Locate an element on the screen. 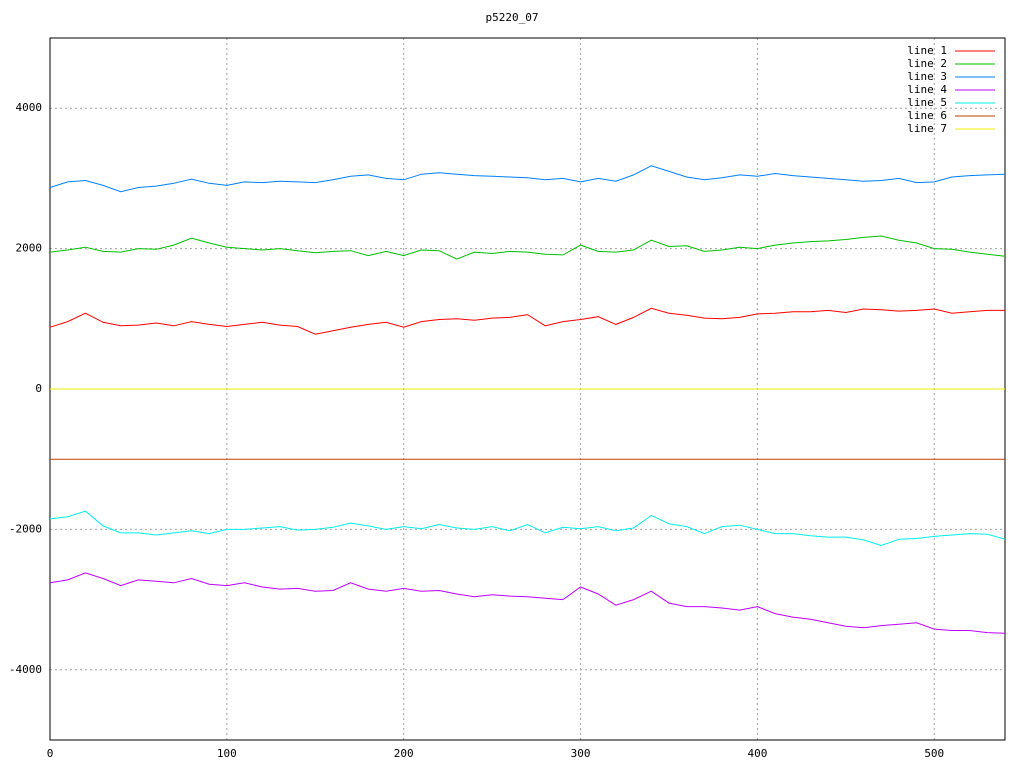 The width and height of the screenshot is (1024, 768). y-tick-label: 4000 is located at coordinates (29, 107).